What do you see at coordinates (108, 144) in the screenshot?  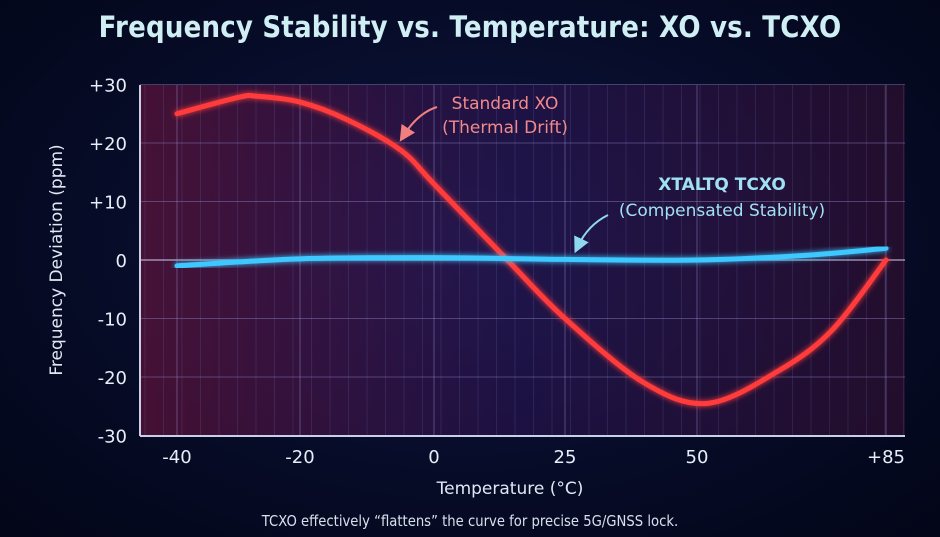 I see `y-tick-label: +20` at bounding box center [108, 144].